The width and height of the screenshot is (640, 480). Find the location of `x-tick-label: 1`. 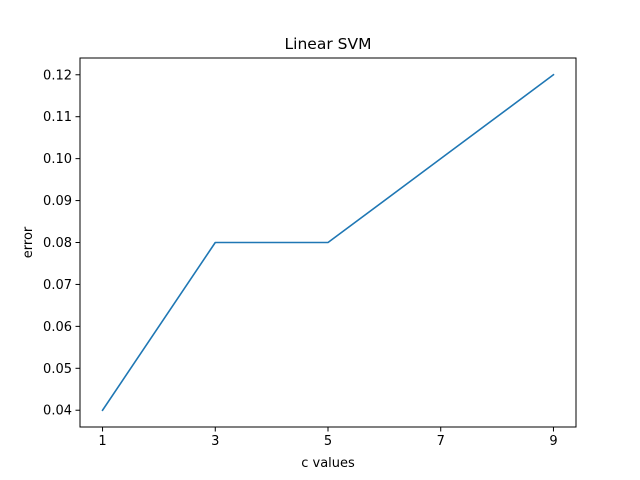

x-tick-label: 1 is located at coordinates (102, 441).